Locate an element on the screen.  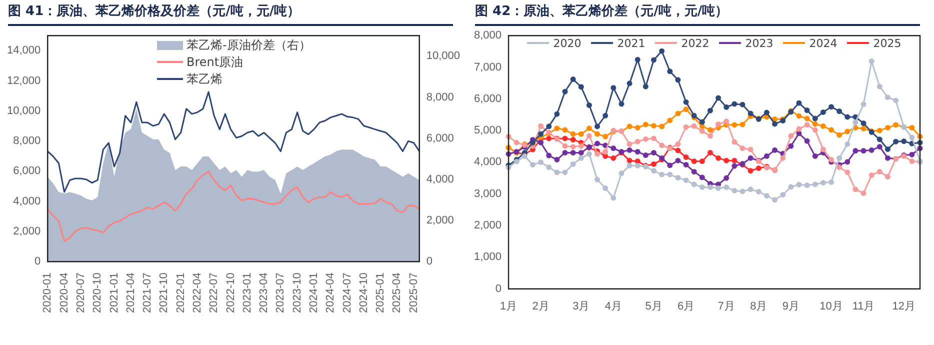
x-tick-label: 2025-07 is located at coordinates (414, 293).